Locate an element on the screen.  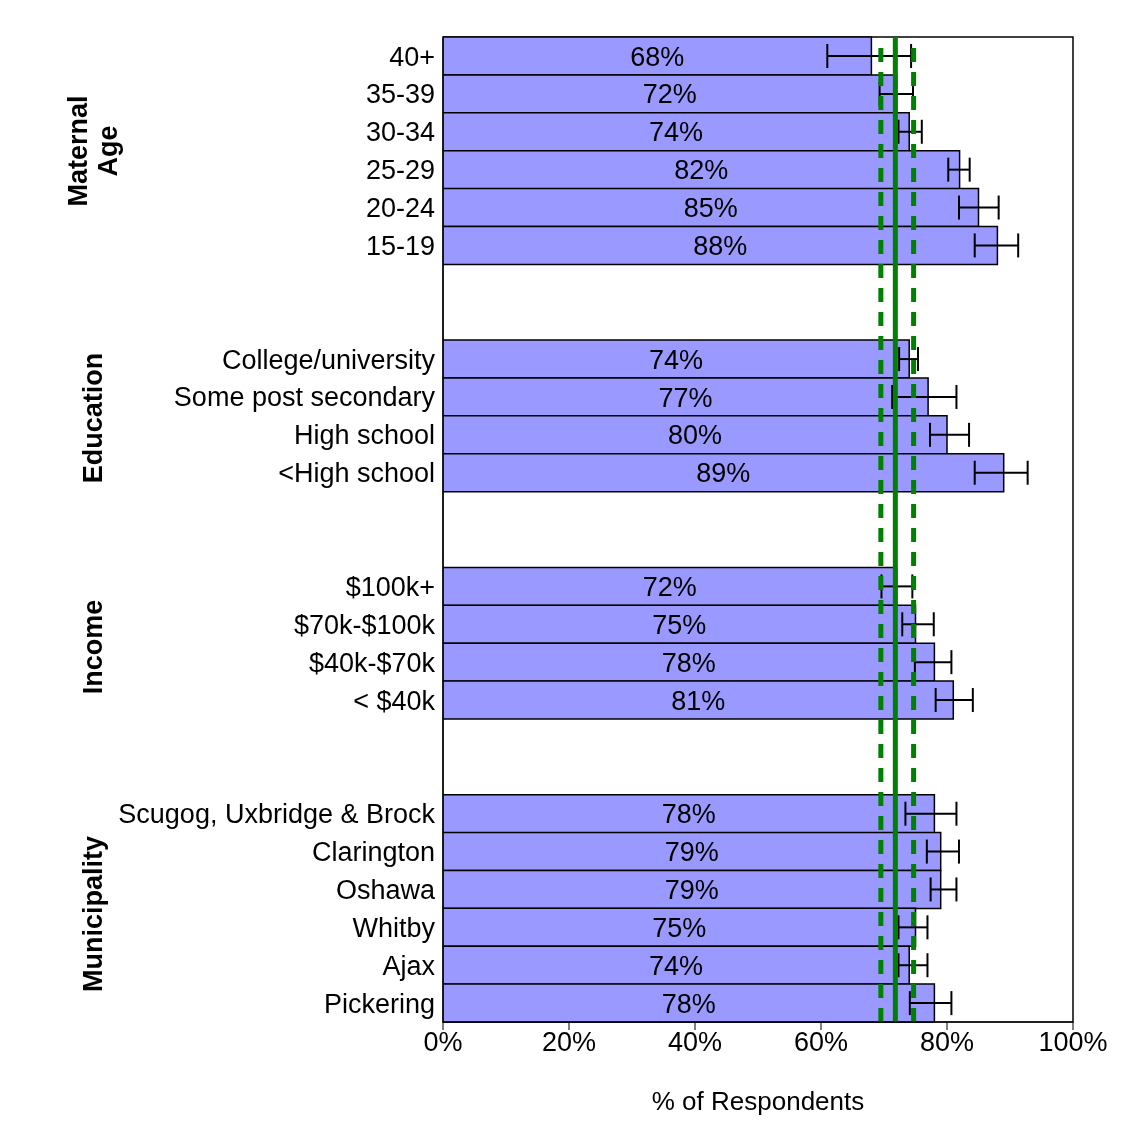
y-tick-label: Ajax is located at coordinates (409, 965).